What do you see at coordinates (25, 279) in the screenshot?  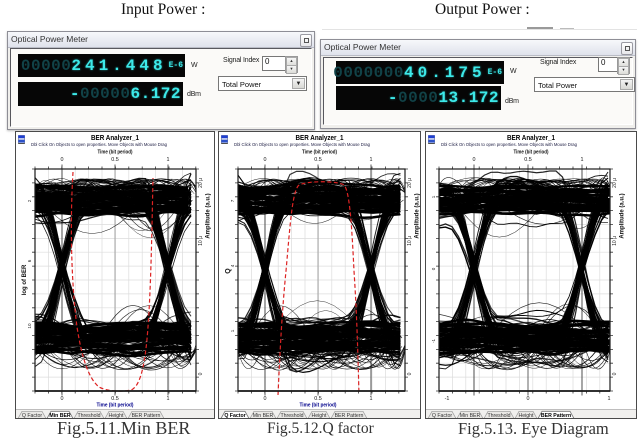 I see `svg-text: log of BER` at bounding box center [25, 279].